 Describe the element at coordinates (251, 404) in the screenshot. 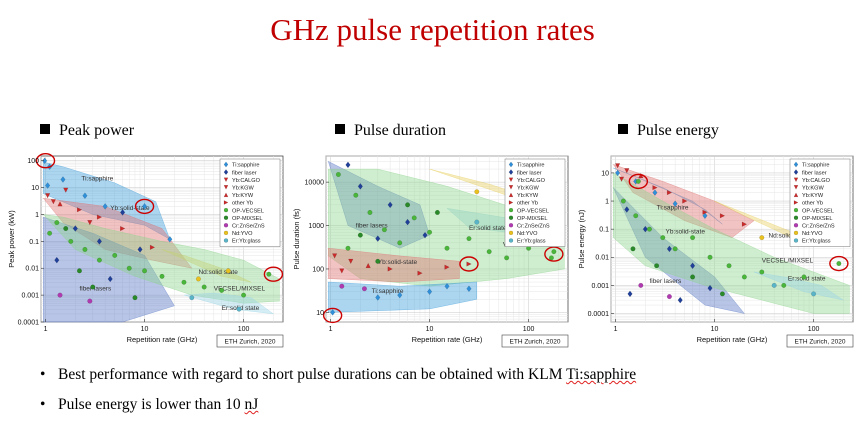

I see `bullet-text-marked: nJ` at that location.